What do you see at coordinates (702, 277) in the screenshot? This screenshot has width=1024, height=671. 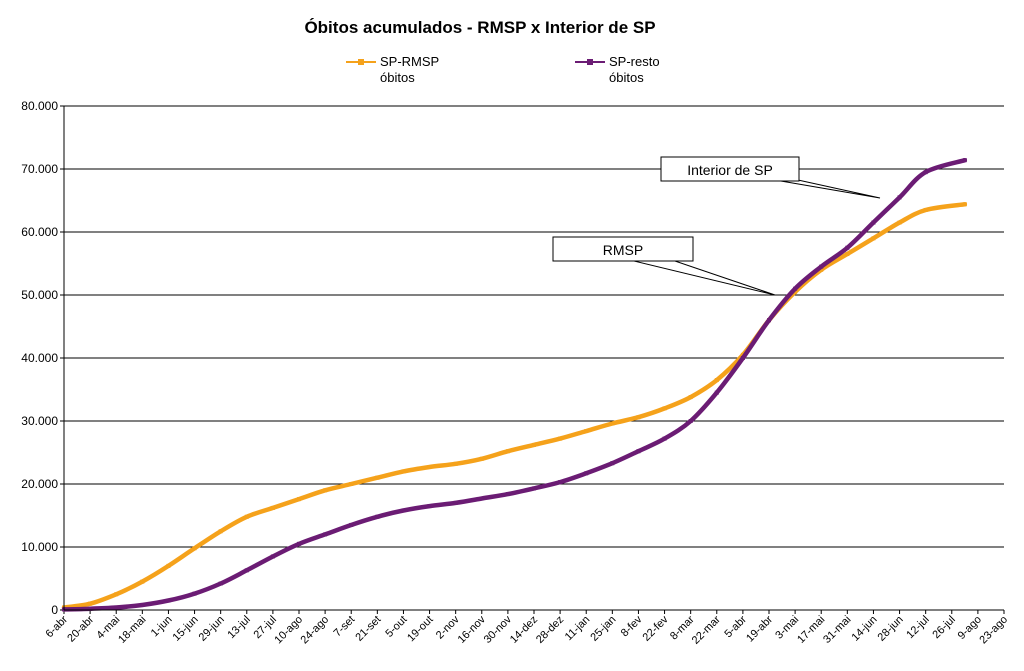 I see `callout-rmsp-pointer` at bounding box center [702, 277].